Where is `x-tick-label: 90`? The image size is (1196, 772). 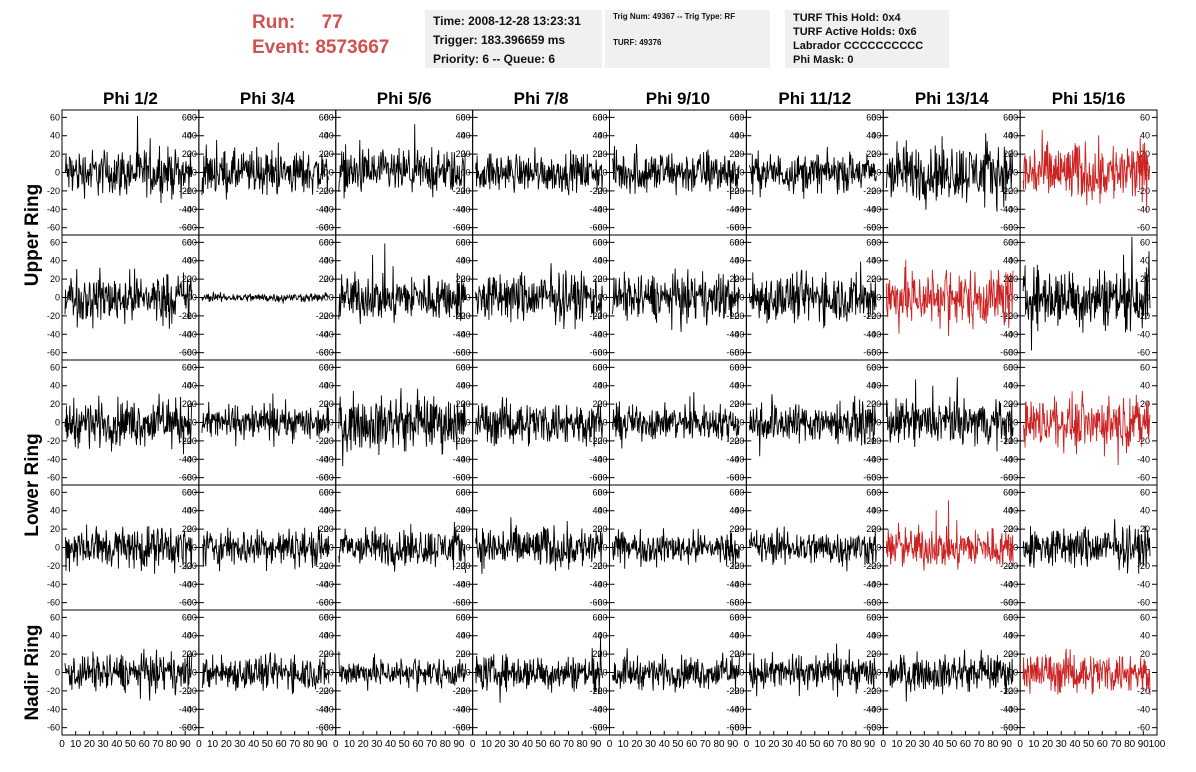
x-tick-label: 90 is located at coordinates (1007, 744).